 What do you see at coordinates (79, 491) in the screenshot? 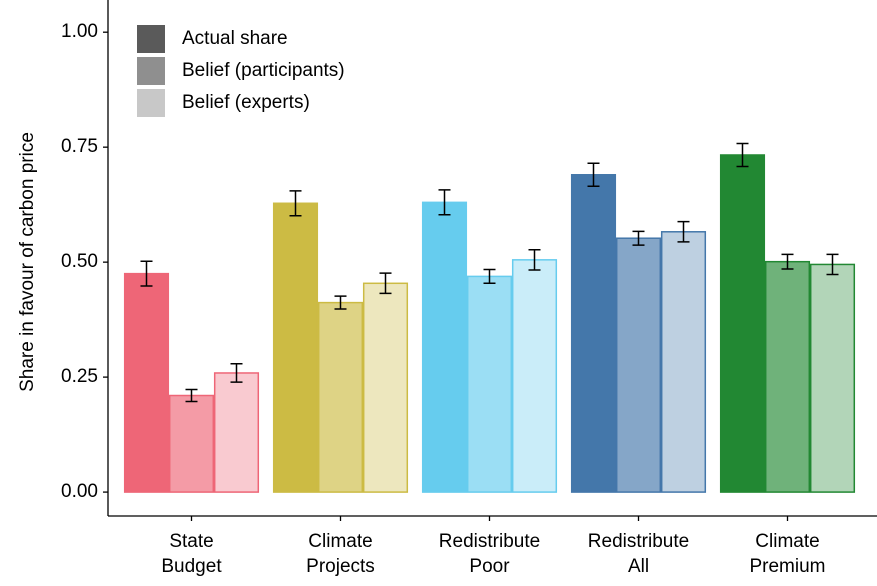
I see `y-tick-label: 0.00` at bounding box center [79, 491].